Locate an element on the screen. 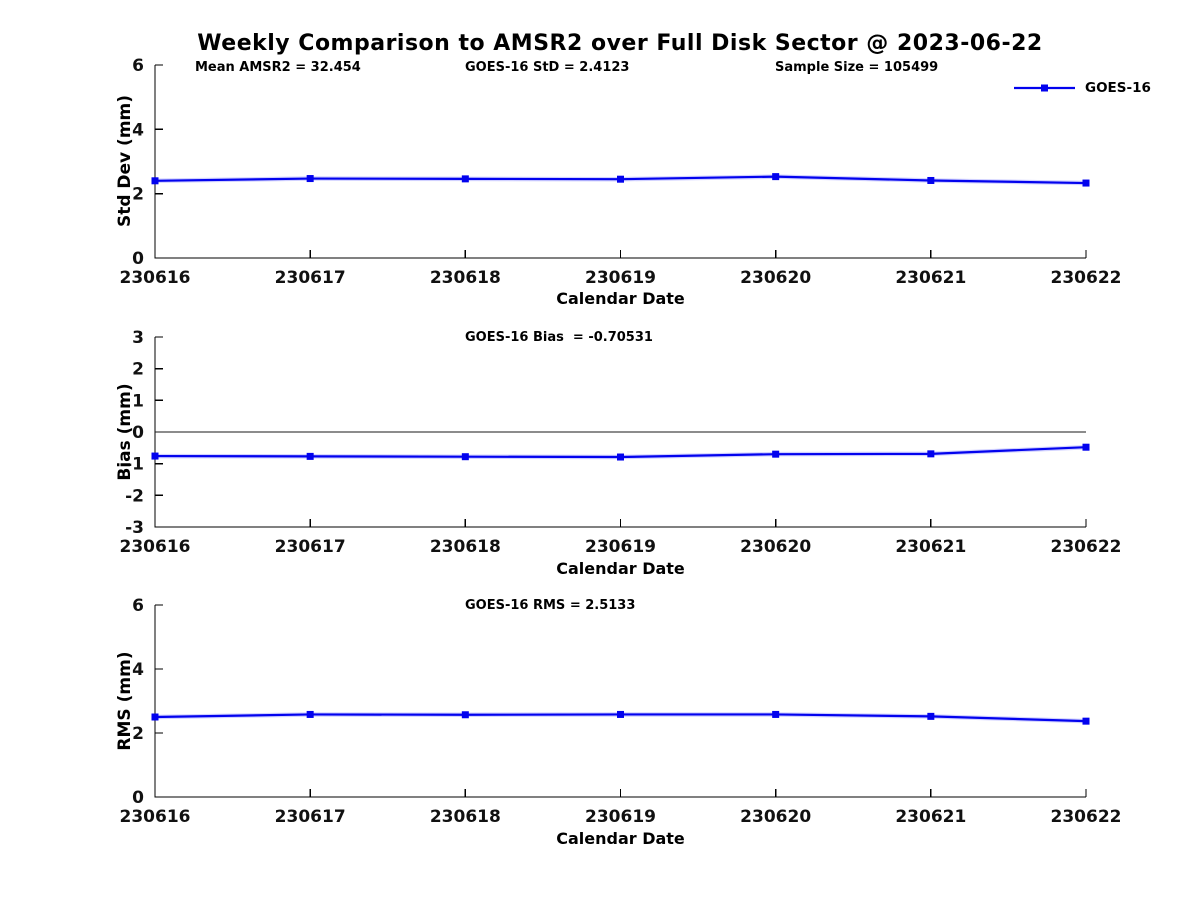  legend: GOES-16 is located at coordinates (1082, 88).